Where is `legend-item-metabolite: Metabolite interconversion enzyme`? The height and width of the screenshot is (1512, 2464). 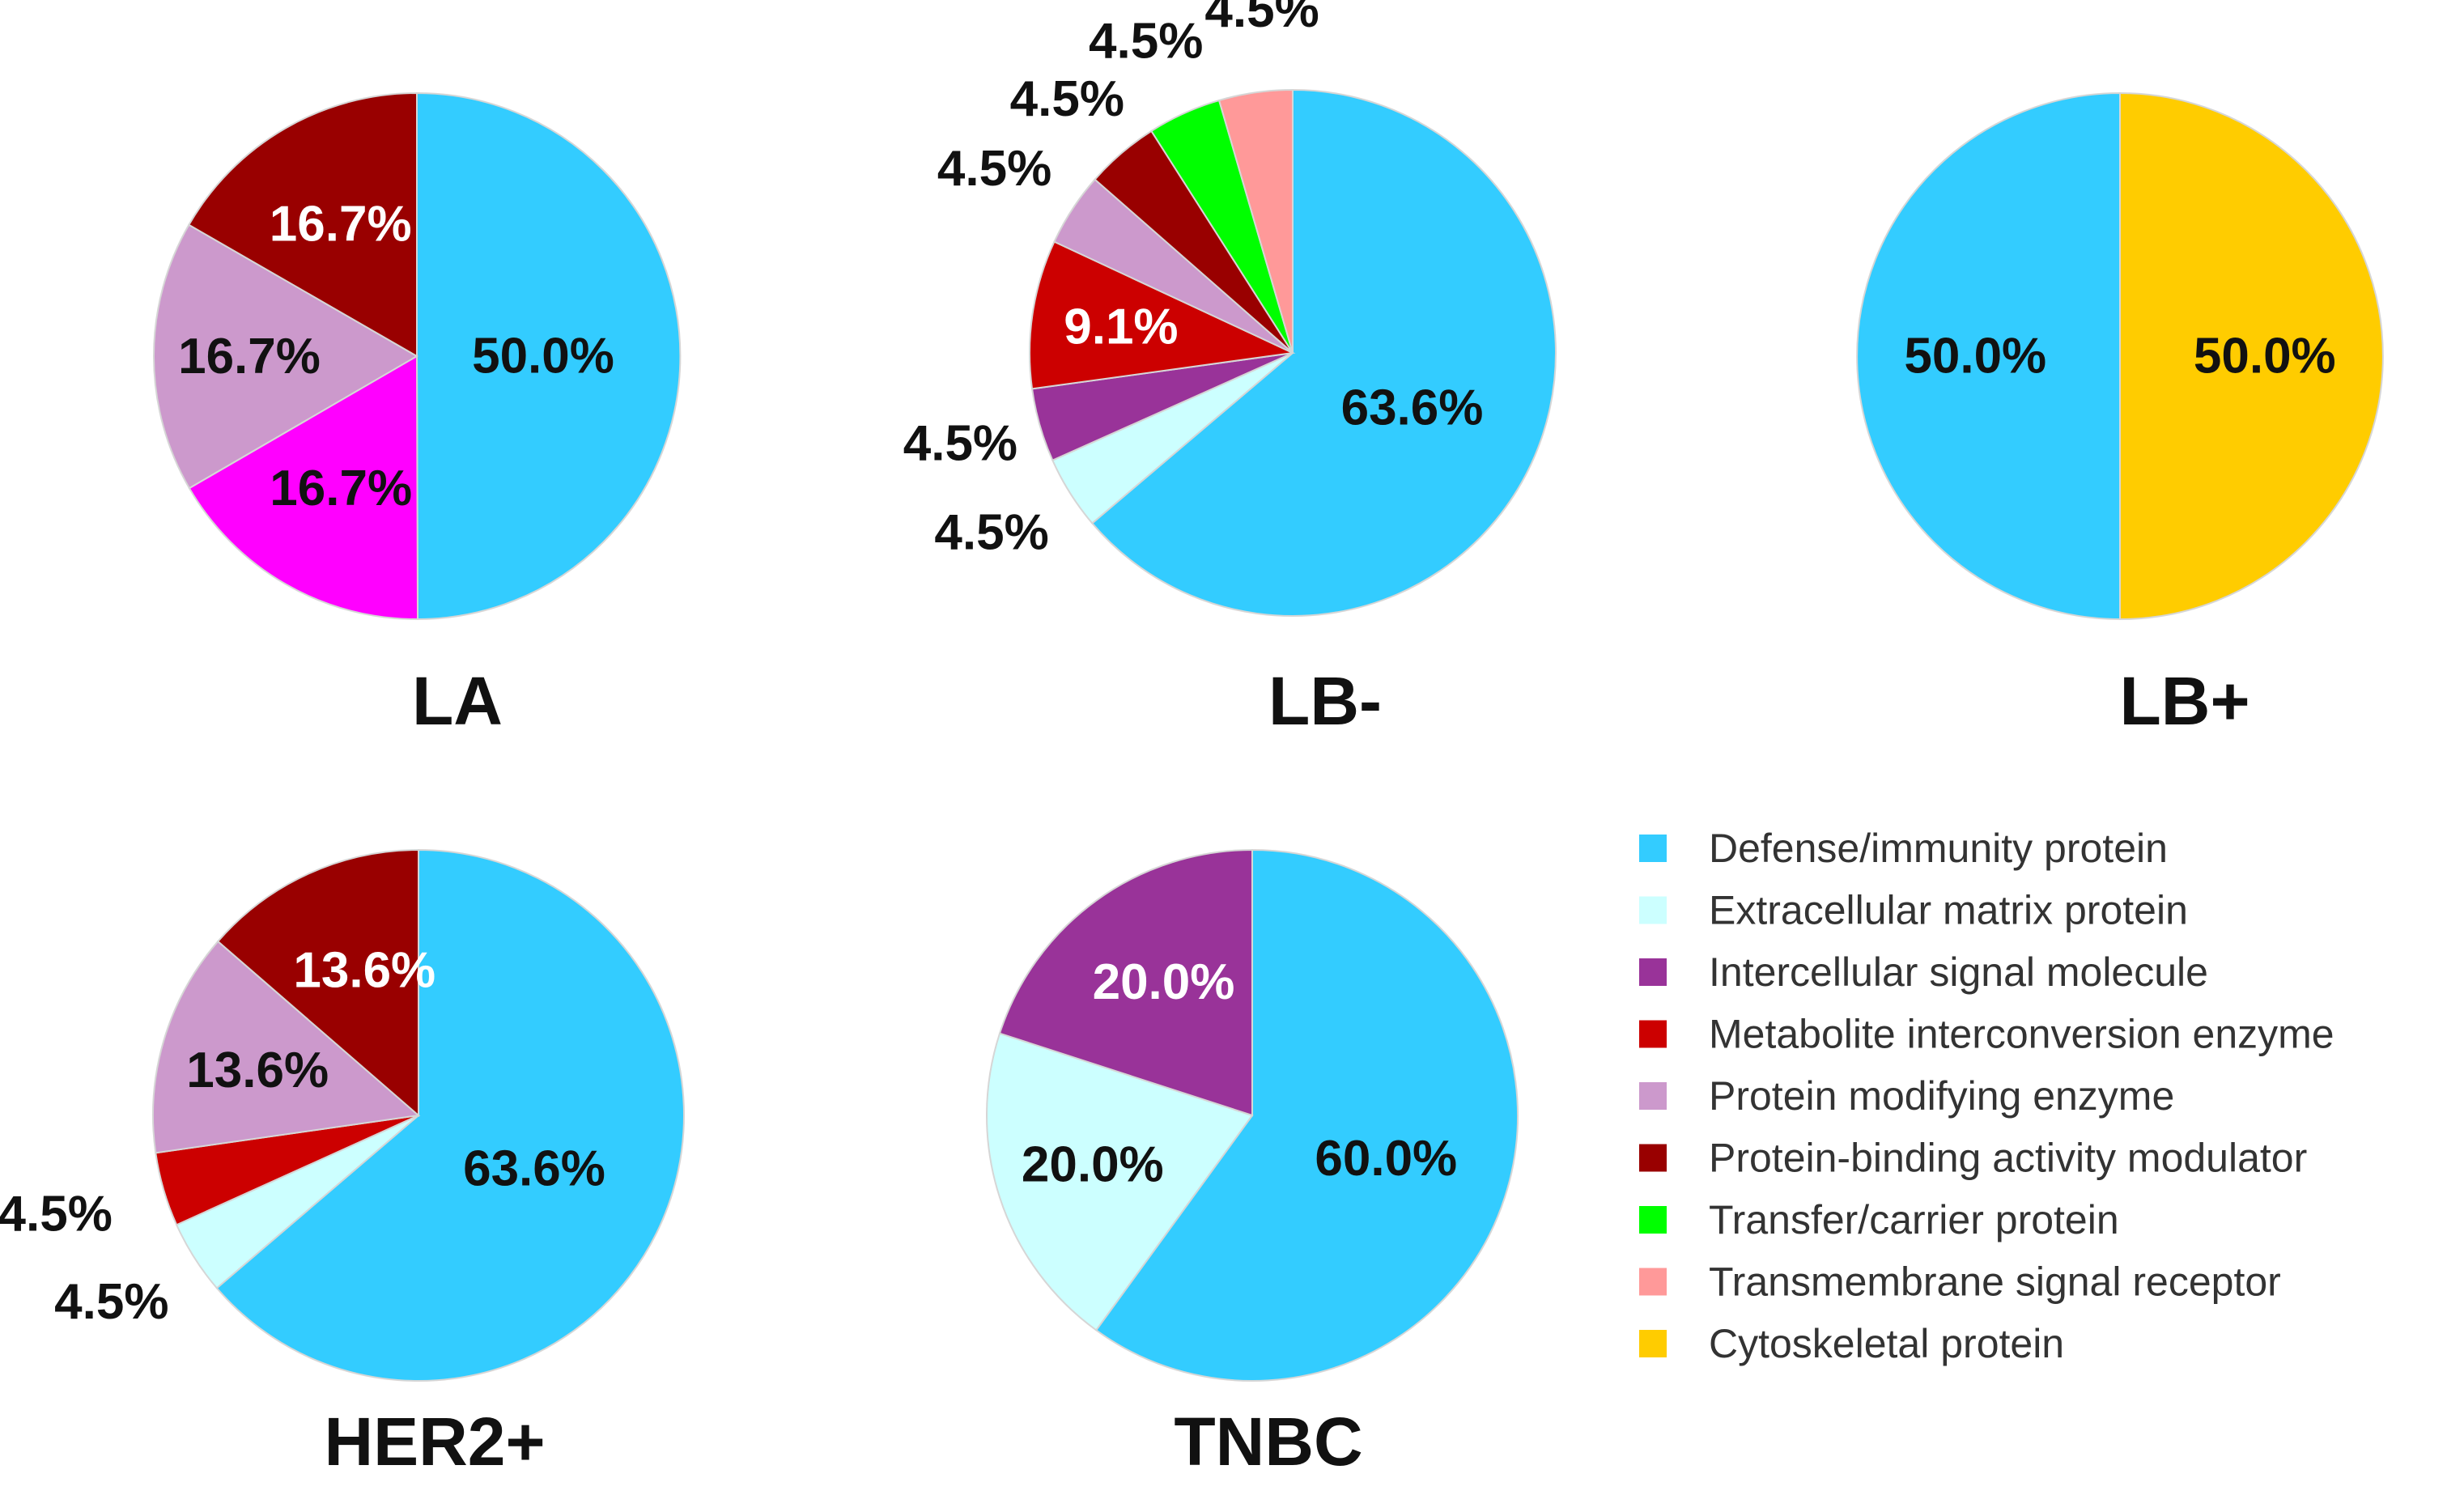
legend-item-metabolite: Metabolite interconversion enzyme is located at coordinates (1987, 1034).